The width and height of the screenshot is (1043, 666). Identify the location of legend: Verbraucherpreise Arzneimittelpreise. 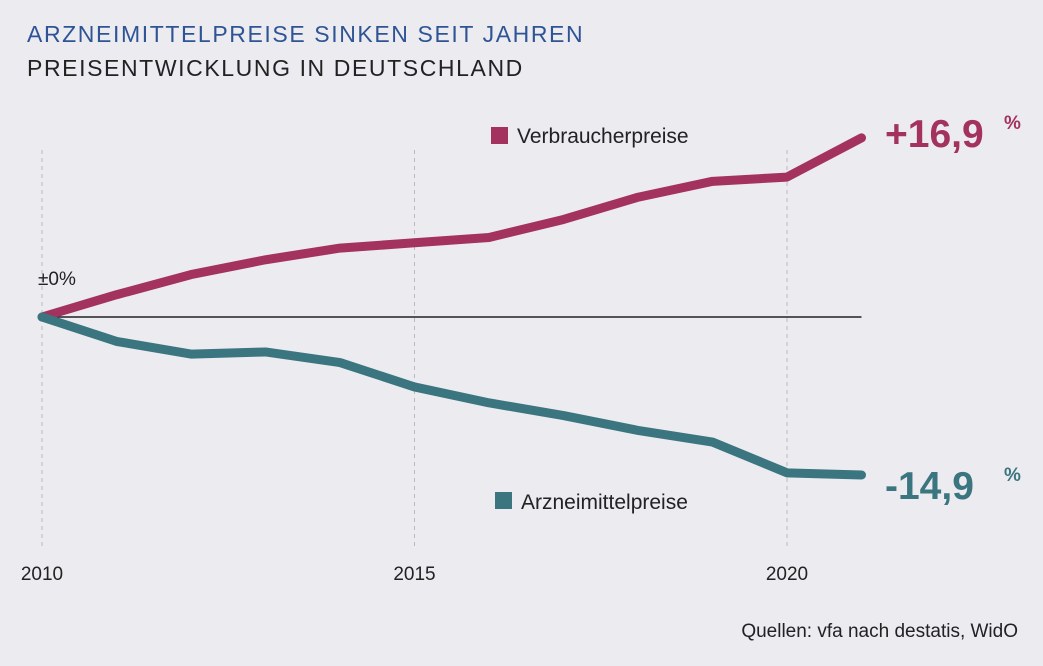
(590, 319).